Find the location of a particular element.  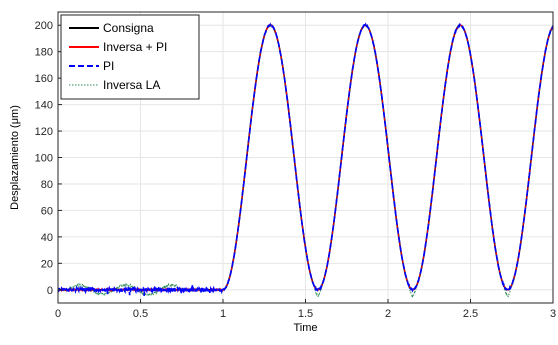

y-tick-label: 140 is located at coordinates (44, 106).